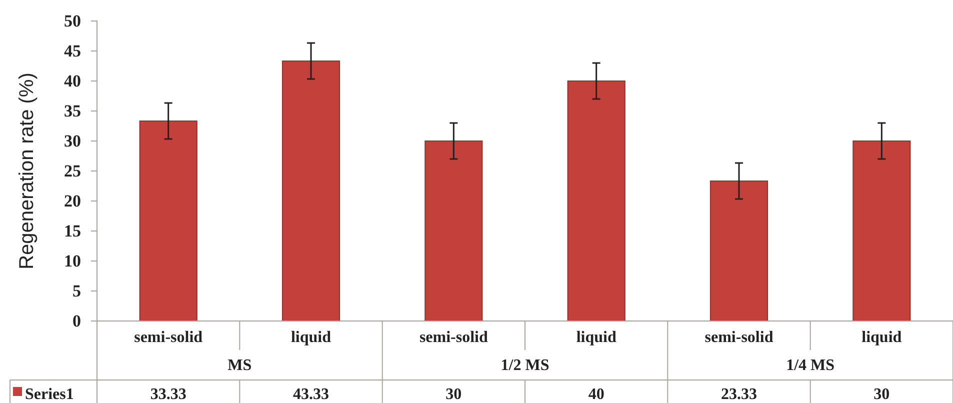  What do you see at coordinates (739, 394) in the screenshot?
I see `data-label: 23.33` at bounding box center [739, 394].